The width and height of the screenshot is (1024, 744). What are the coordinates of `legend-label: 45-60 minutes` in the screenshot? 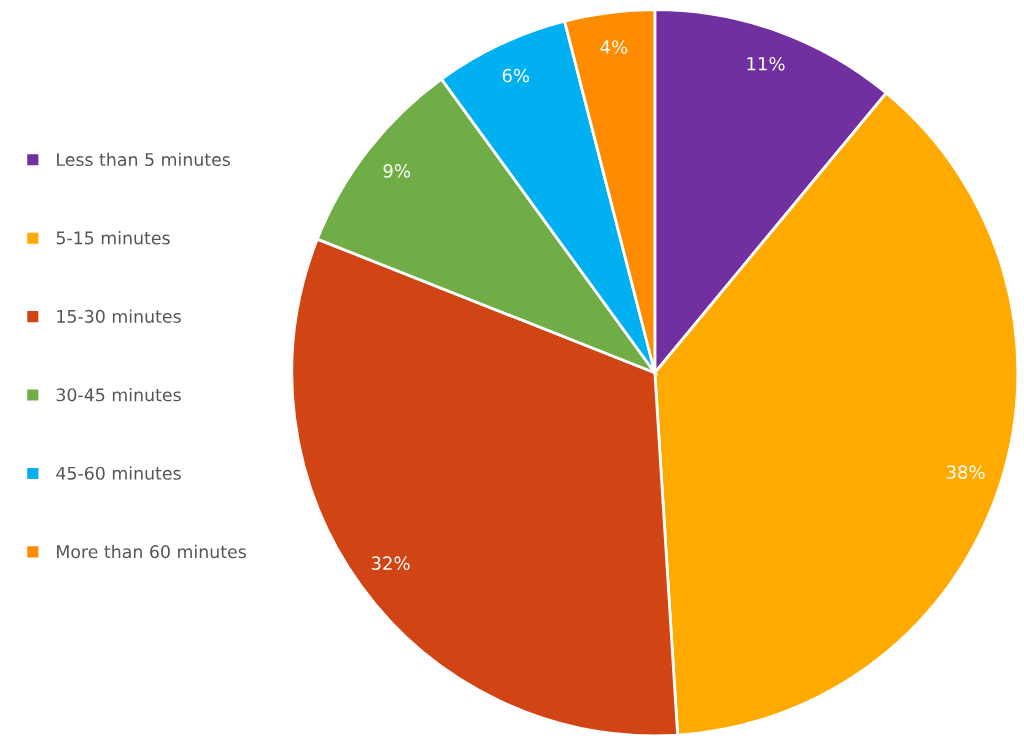 It's located at (118, 473).